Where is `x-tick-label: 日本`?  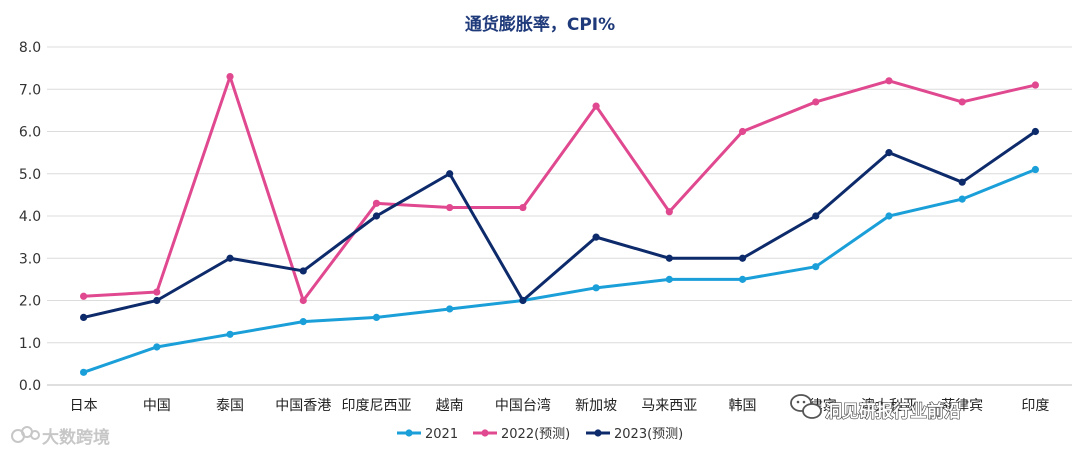 x-tick-label: 日本 is located at coordinates (84, 406).